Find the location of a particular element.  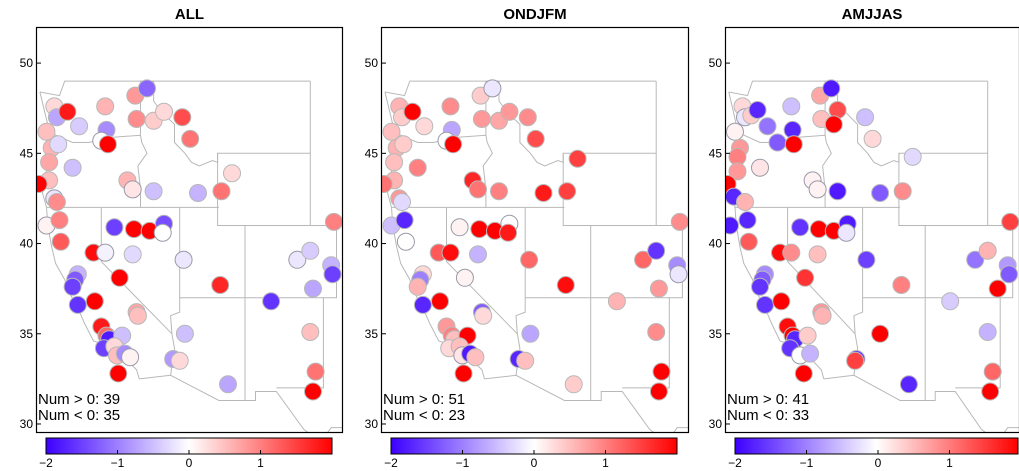

count-negative: Num < 0: 23 is located at coordinates (424, 415).